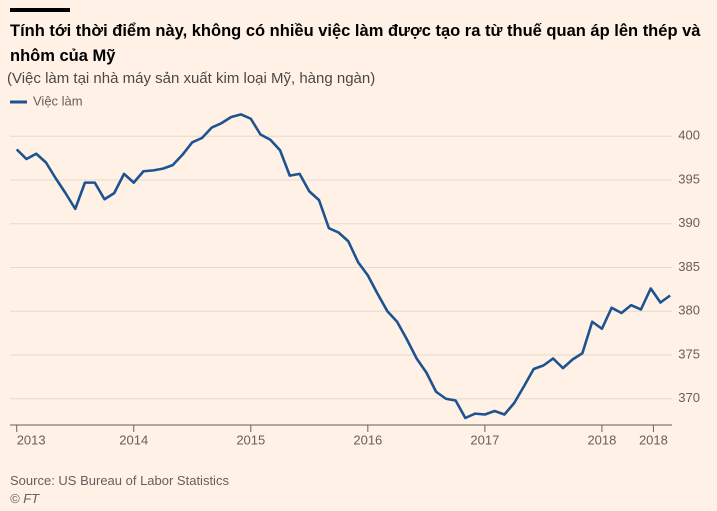 This screenshot has width=717, height=511. I want to click on y-tick-label: 375, so click(689, 353).